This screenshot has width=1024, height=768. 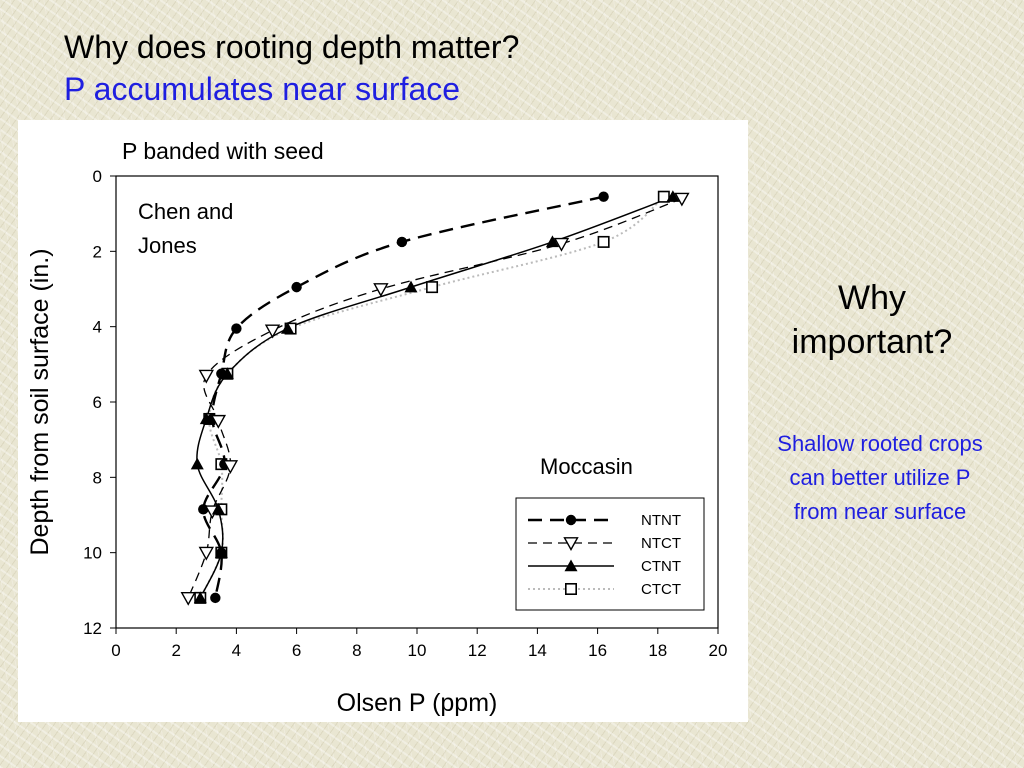 I want to click on chart-title: P banded with seed, so click(x=223, y=151).